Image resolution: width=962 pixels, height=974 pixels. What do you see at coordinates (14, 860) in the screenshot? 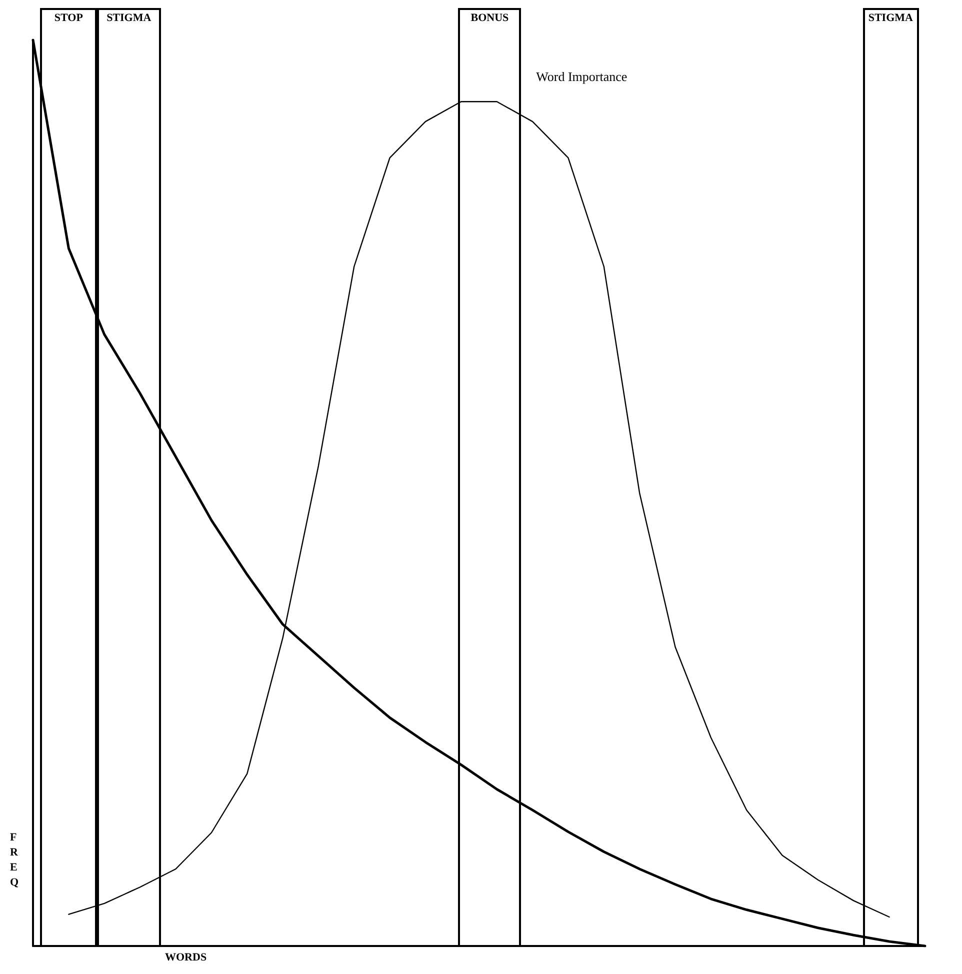
I see `y-axis-title: FREQ` at bounding box center [14, 860].